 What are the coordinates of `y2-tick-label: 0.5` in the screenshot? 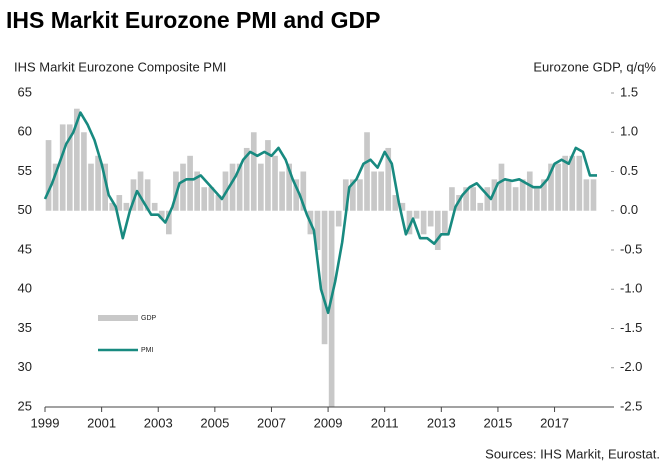 It's located at (629, 170).